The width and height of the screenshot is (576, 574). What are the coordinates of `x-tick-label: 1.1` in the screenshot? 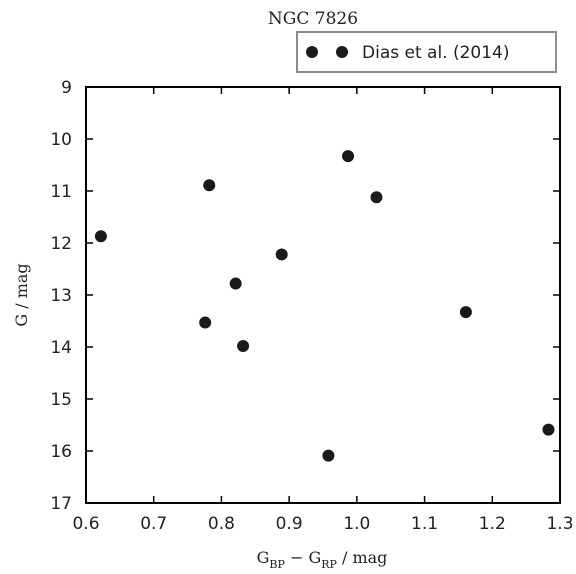 It's located at (424, 524).